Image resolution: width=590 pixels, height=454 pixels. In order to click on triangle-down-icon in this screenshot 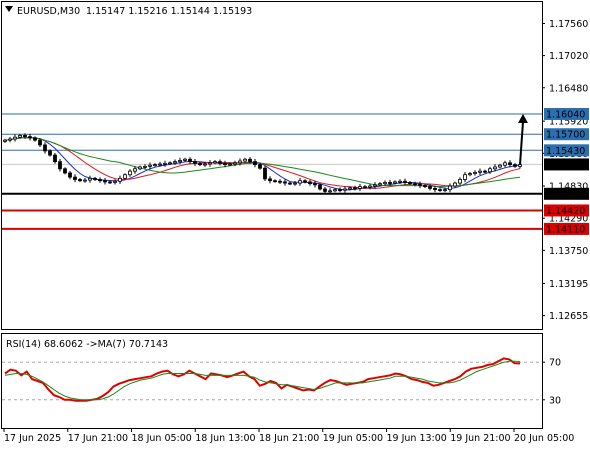, I will do `click(9, 9)`.